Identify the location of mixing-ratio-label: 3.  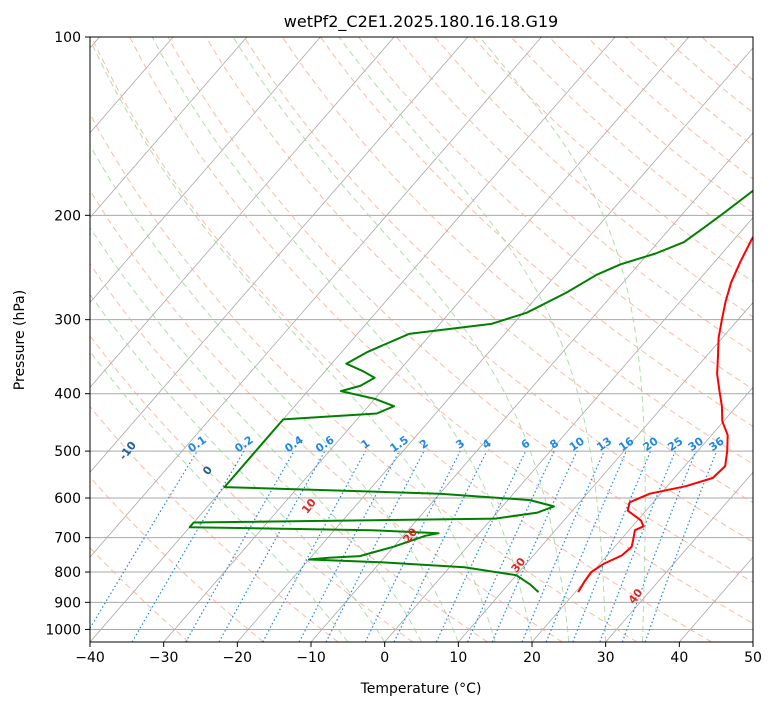
(460, 444).